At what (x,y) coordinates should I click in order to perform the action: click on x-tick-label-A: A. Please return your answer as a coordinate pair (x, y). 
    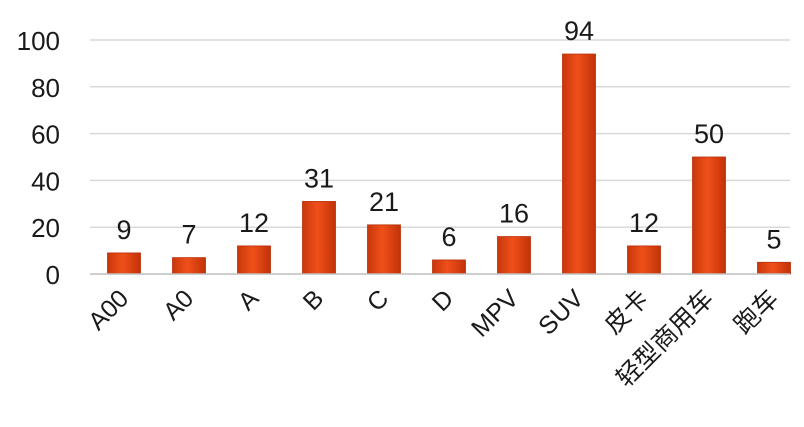
    Looking at the image, I should click on (249, 300).